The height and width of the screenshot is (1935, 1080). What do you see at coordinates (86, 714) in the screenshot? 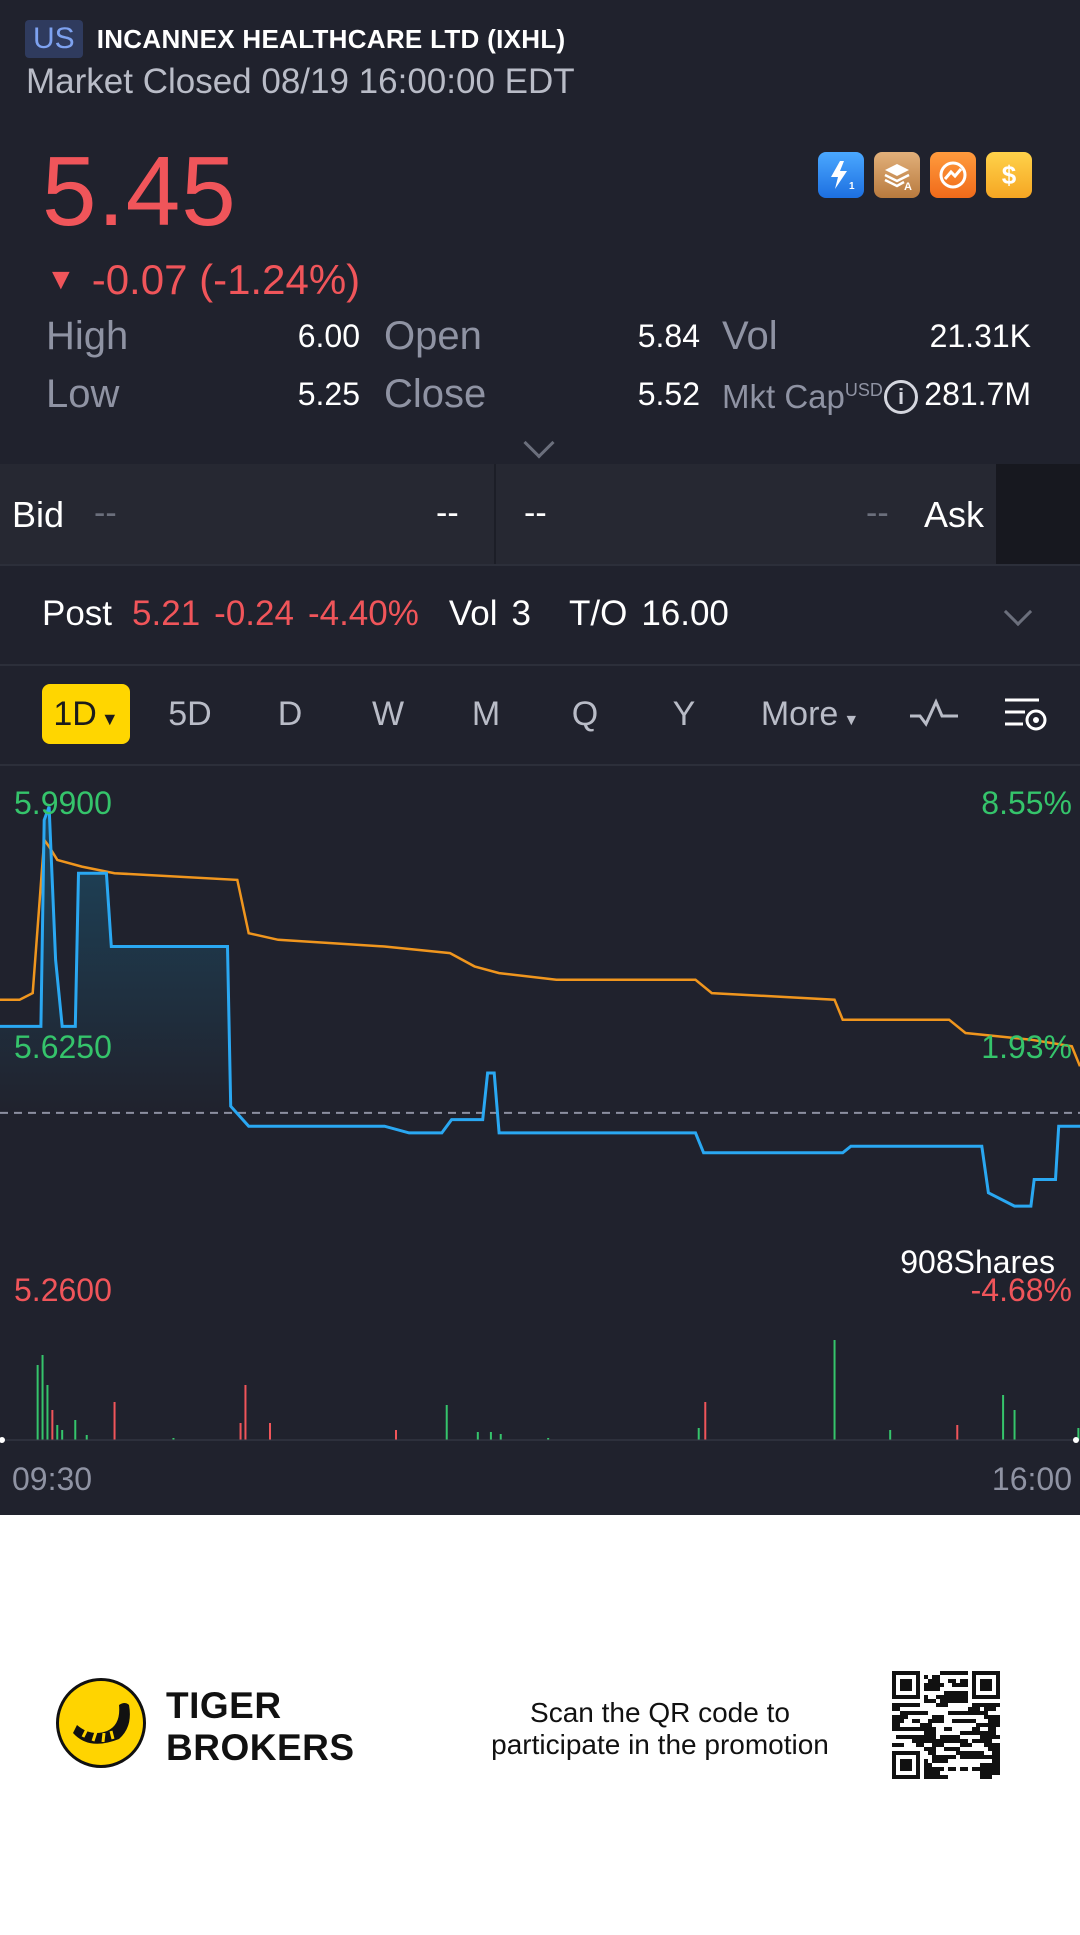
I see `tab-1d: 1D ▼` at bounding box center [86, 714].